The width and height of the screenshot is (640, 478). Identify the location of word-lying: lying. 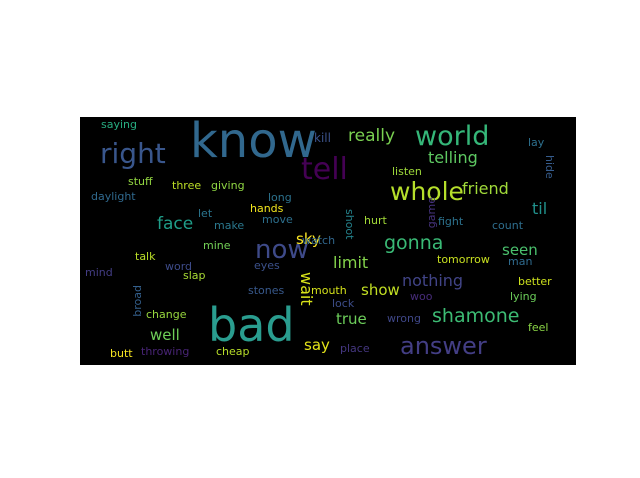
(523, 296).